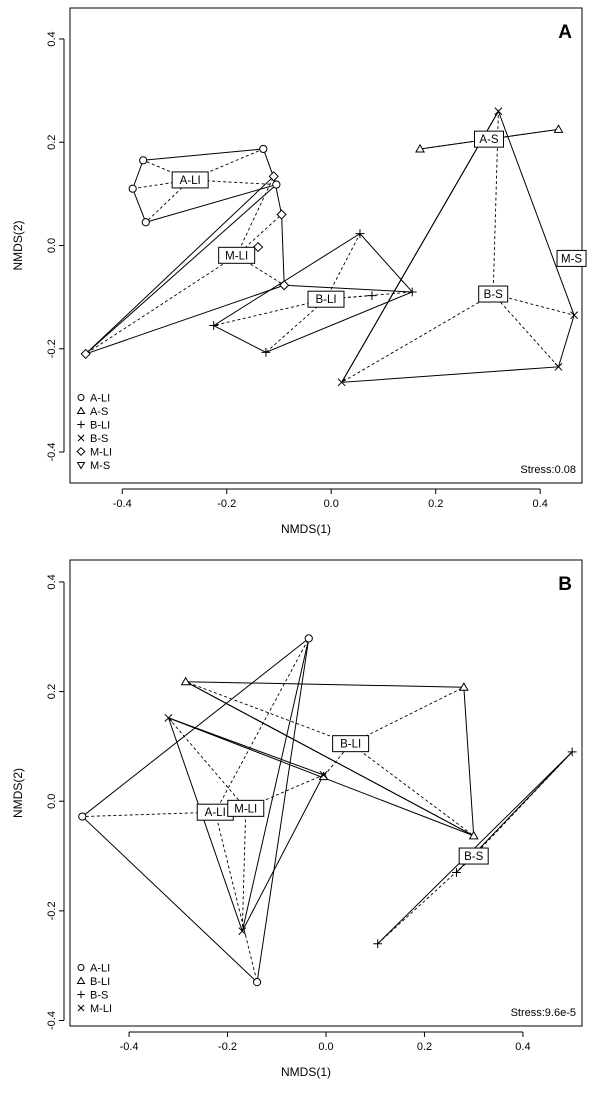 The width and height of the screenshot is (603, 1099). Describe the element at coordinates (81, 424) in the screenshot. I see `legend-marker-b-li` at that location.